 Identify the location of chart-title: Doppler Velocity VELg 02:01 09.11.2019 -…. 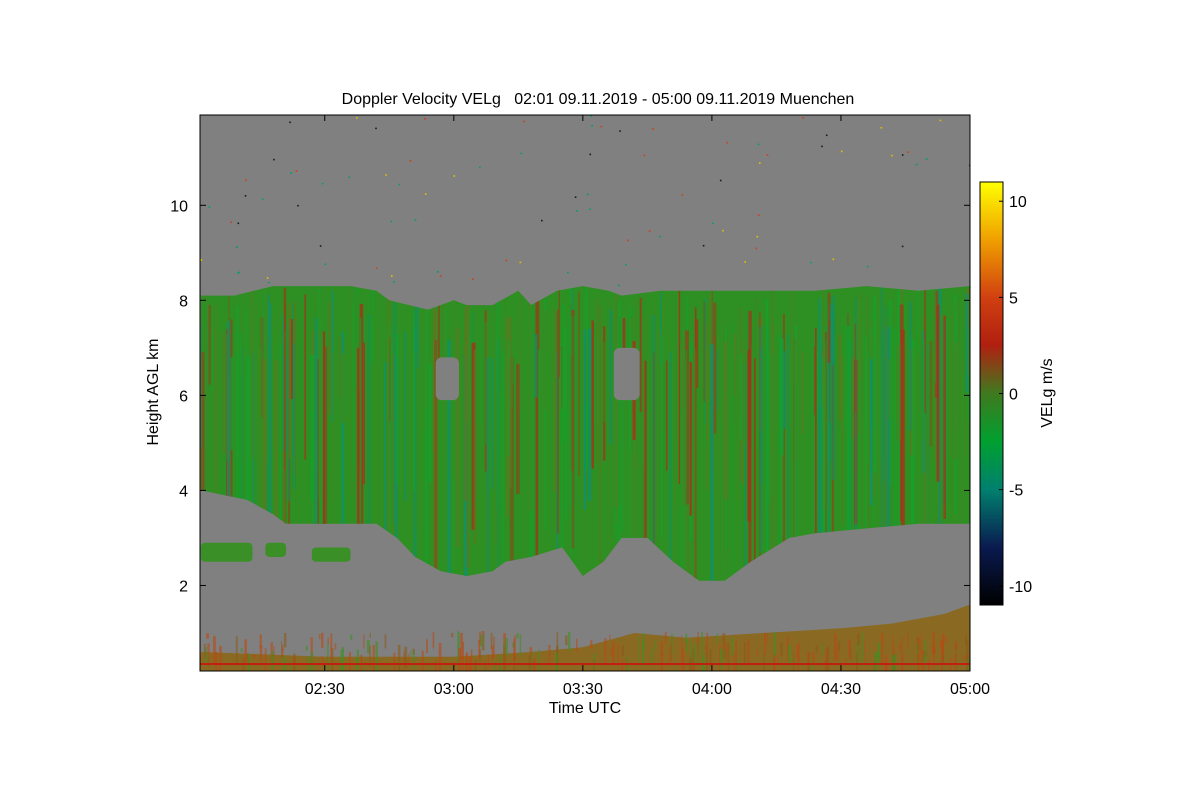
(598, 99).